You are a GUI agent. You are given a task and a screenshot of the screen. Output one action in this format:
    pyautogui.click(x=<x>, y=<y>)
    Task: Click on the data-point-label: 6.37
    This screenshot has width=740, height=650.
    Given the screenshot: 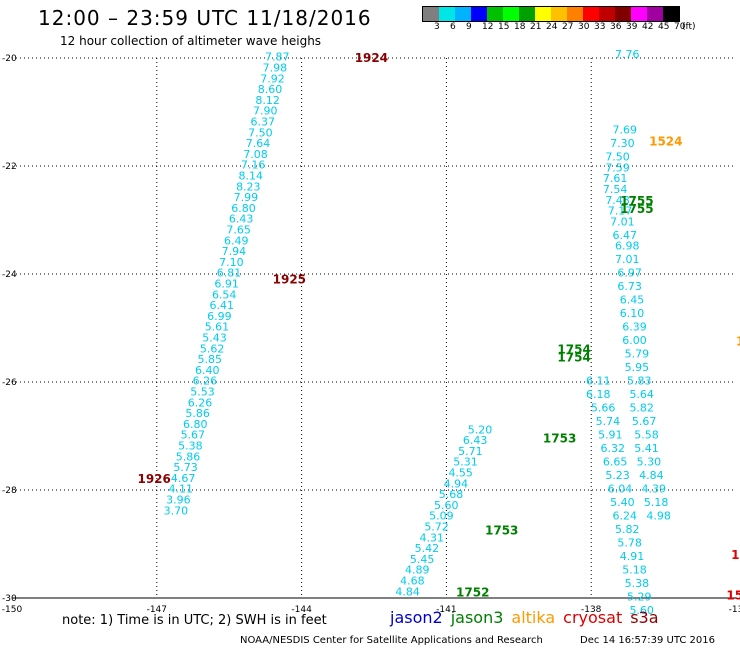 What is the action you would take?
    pyautogui.click(x=263, y=122)
    